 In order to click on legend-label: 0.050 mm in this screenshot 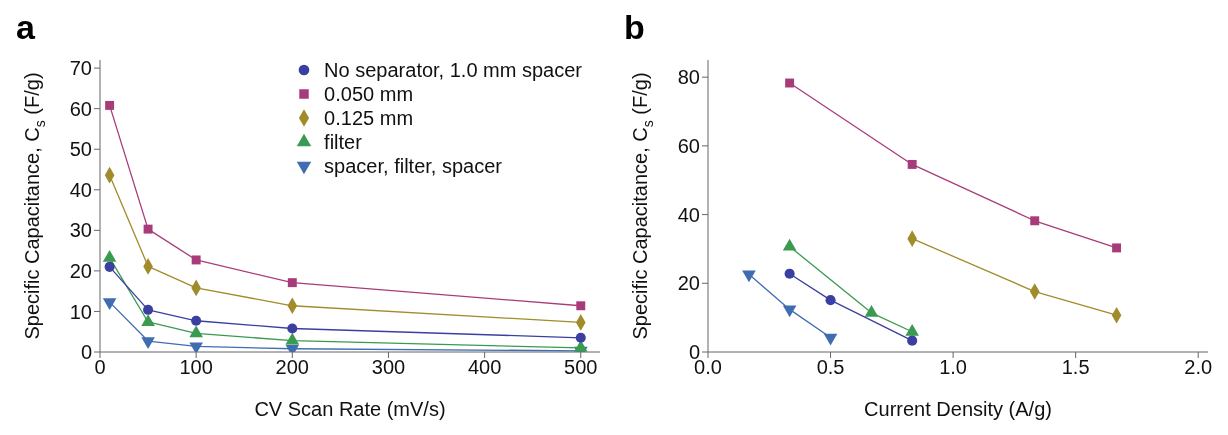, I will do `click(369, 94)`.